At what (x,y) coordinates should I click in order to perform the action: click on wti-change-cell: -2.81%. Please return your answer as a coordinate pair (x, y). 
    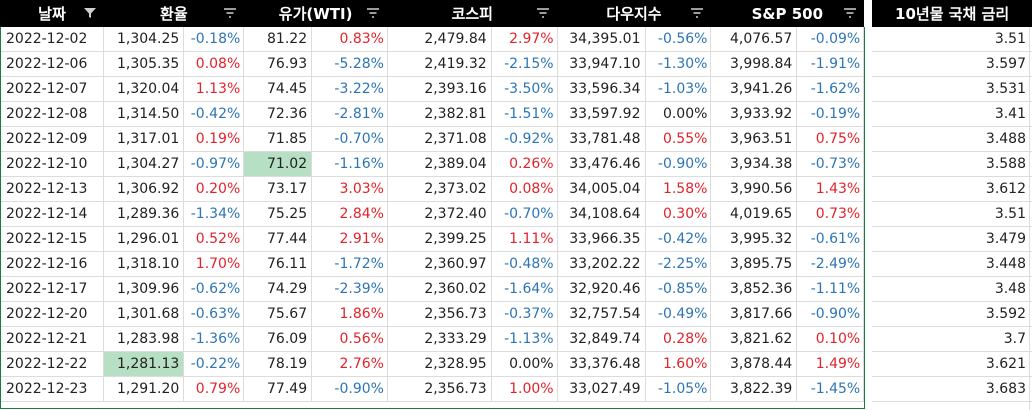
    Looking at the image, I should click on (349, 114).